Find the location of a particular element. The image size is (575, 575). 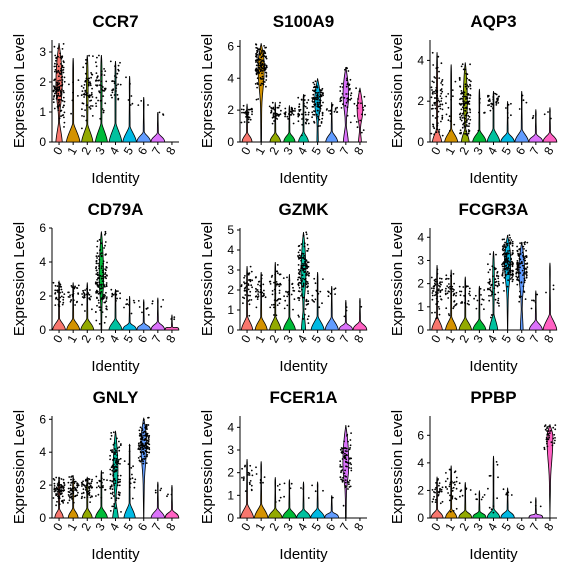

y-tick-label: 0 is located at coordinates (420, 142).